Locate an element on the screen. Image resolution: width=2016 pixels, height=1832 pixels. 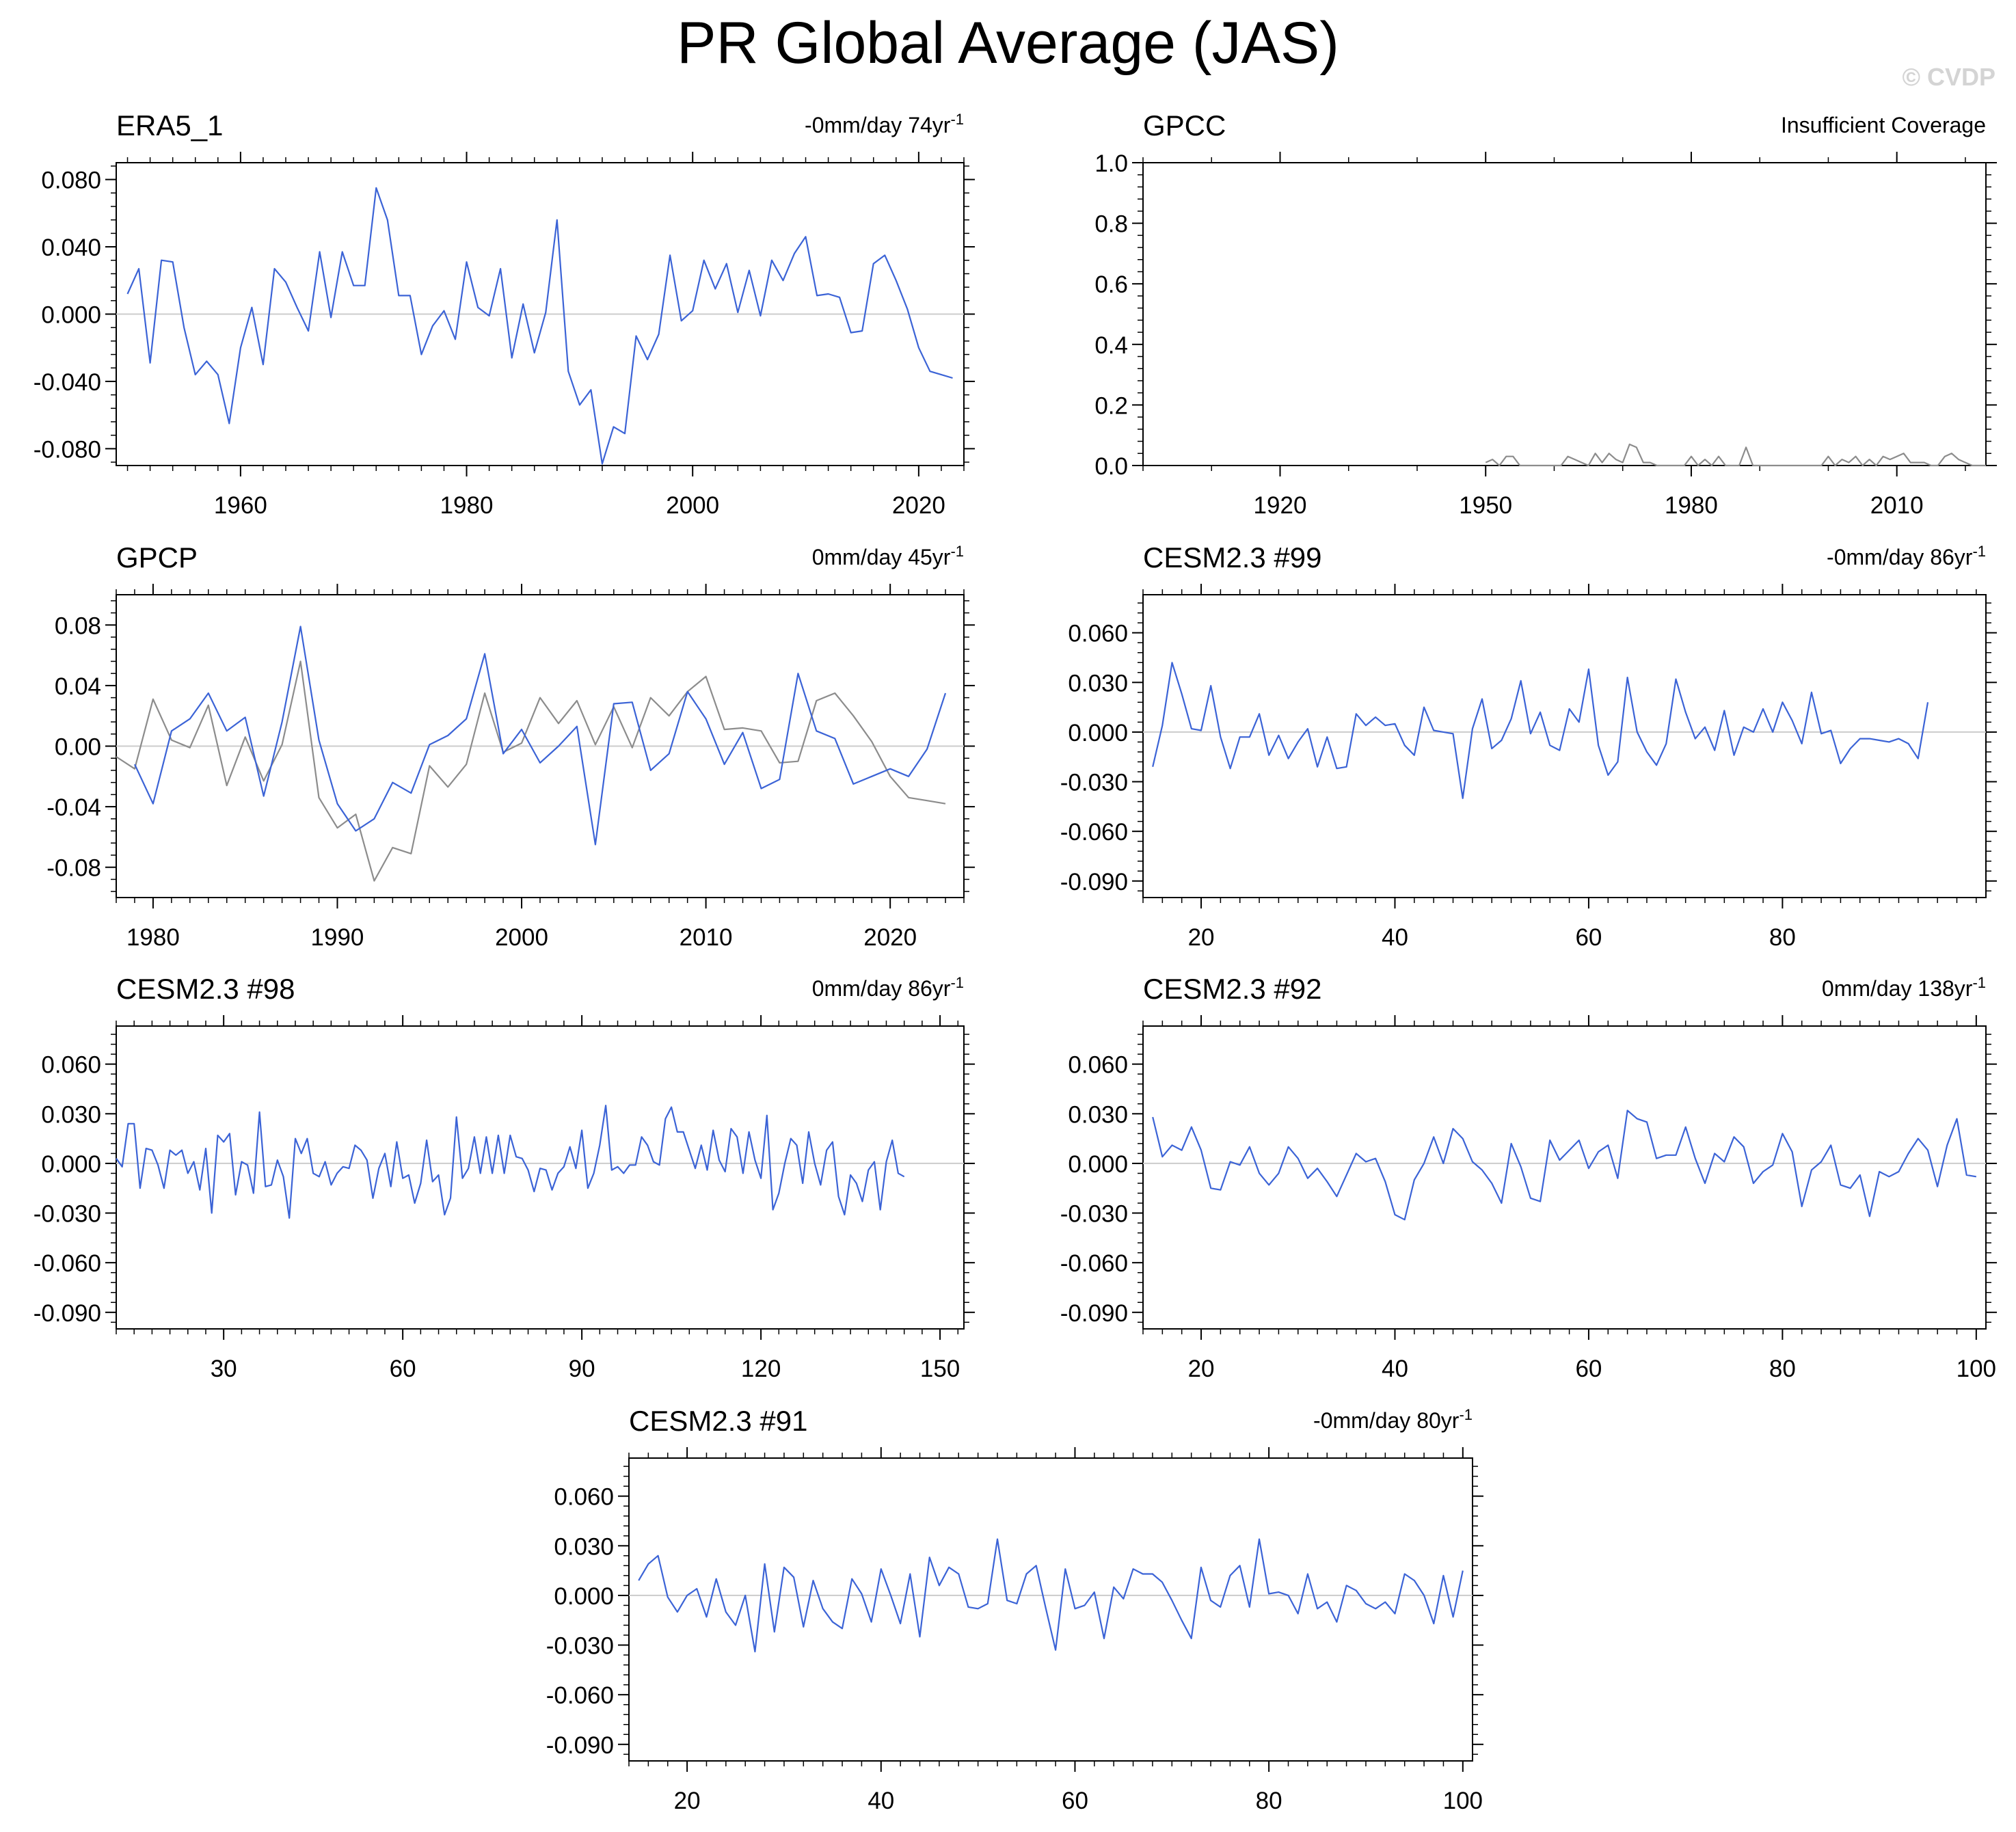
panel-stat: 0mm/day 45yr-1 is located at coordinates (888, 556).